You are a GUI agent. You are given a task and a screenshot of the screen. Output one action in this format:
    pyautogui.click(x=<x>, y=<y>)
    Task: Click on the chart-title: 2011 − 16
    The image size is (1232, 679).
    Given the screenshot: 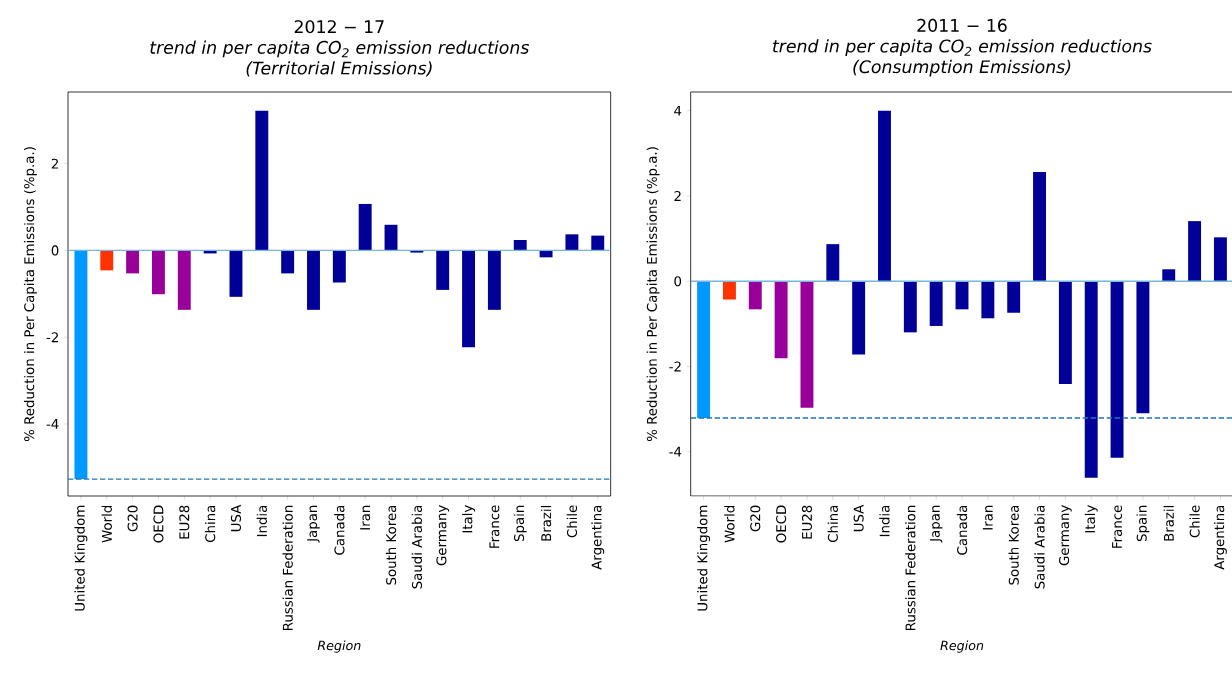 What is the action you would take?
    pyautogui.click(x=962, y=25)
    